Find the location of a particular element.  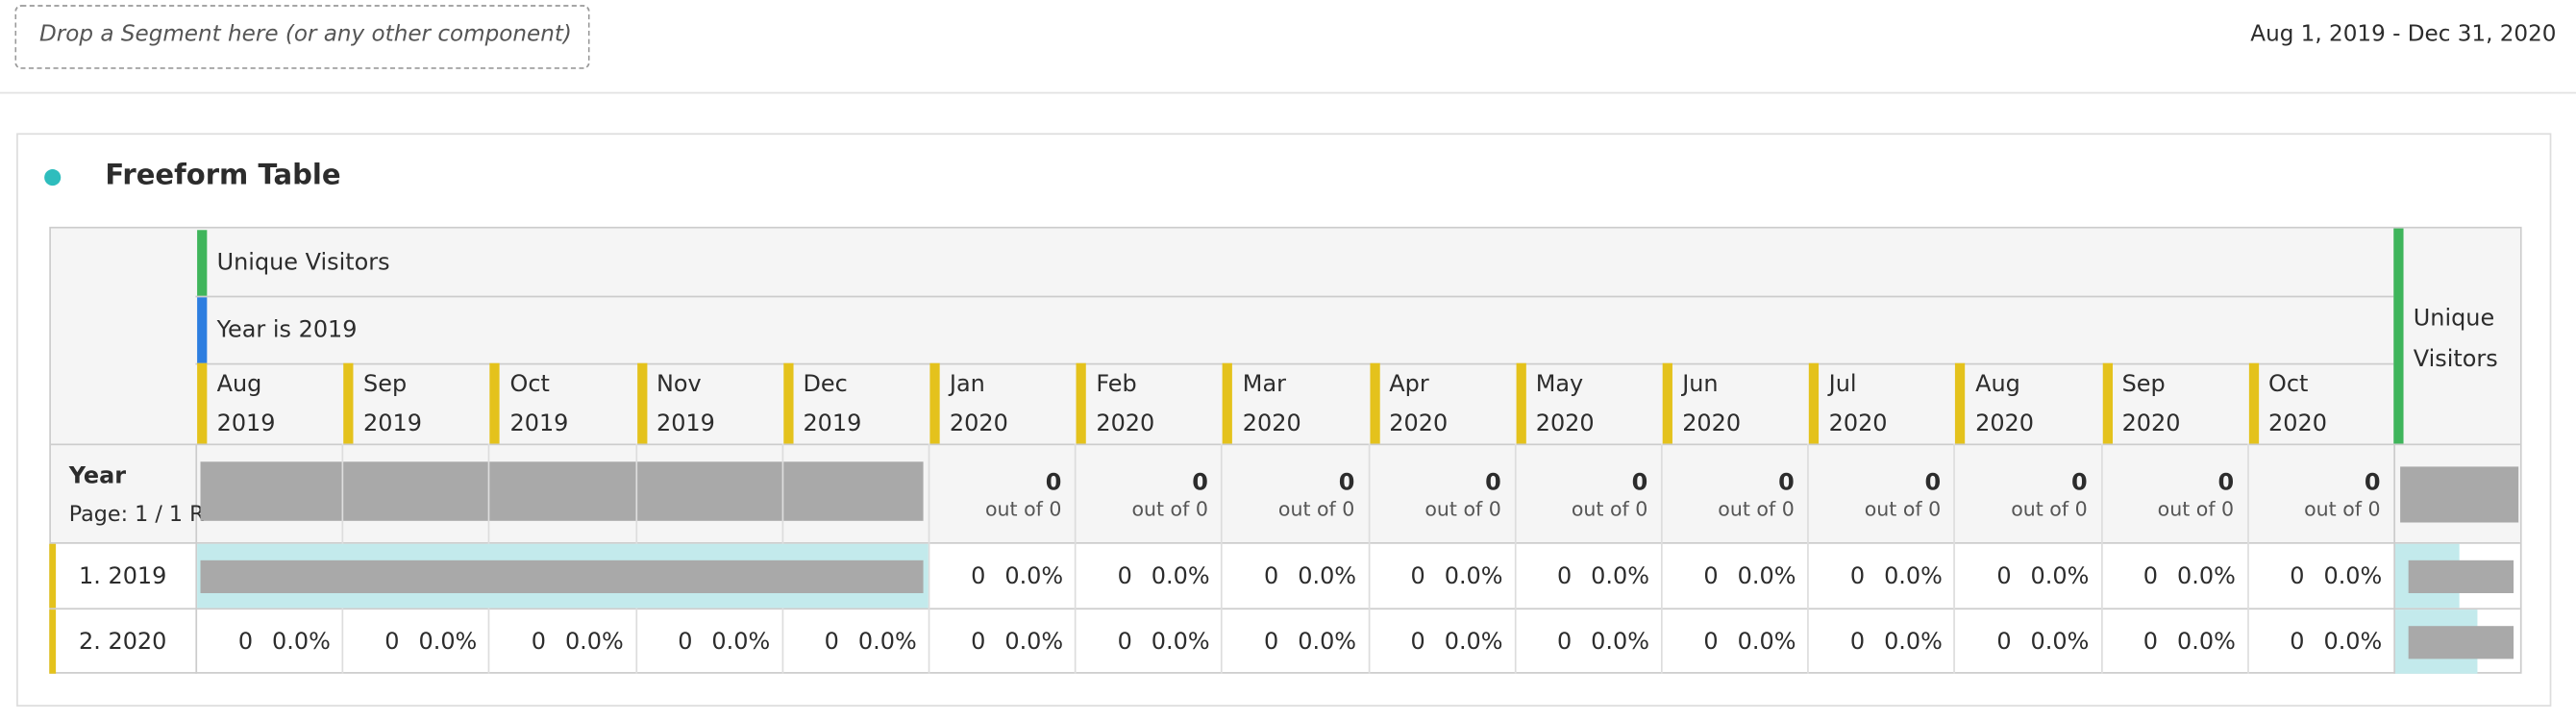

column-month: Mar is located at coordinates (1264, 384).